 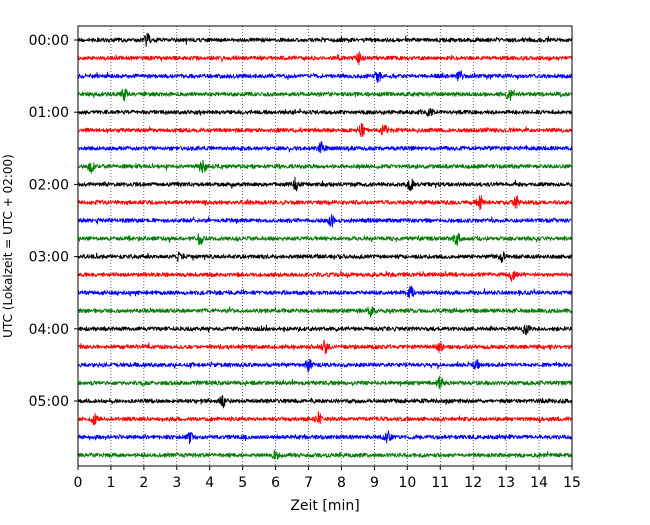 I want to click on x-axis-label: Zeit [min], so click(x=324, y=506).